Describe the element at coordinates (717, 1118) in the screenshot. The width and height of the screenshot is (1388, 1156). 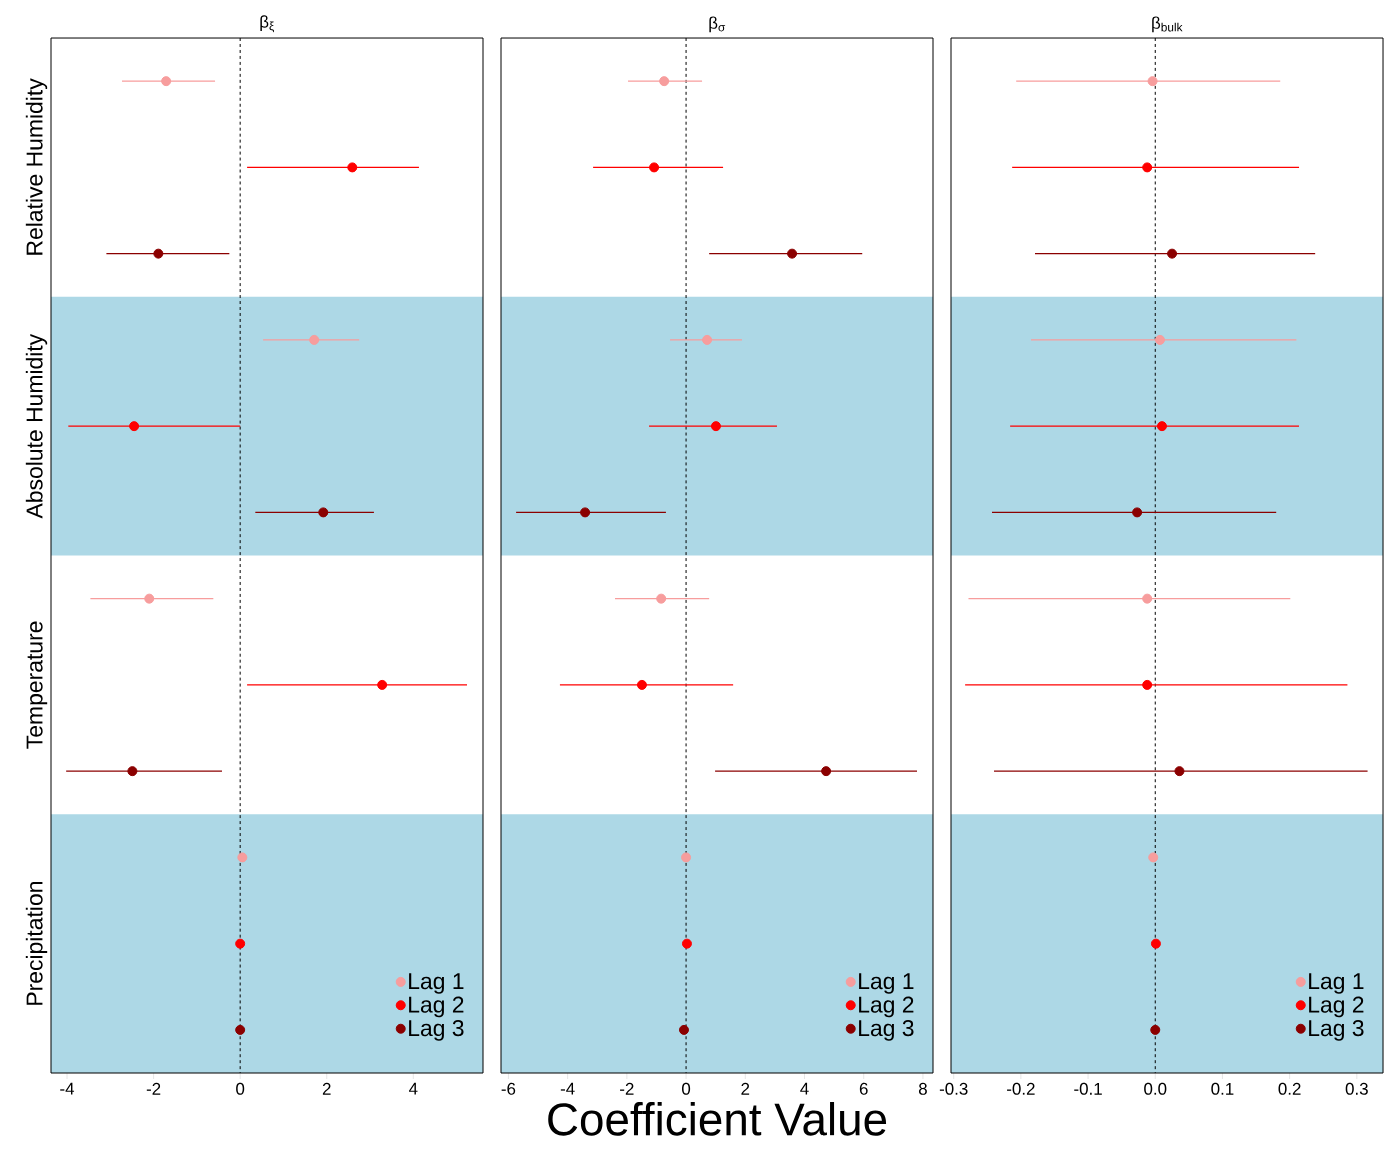
I see `x-axis-title: Coefficient Value` at that location.